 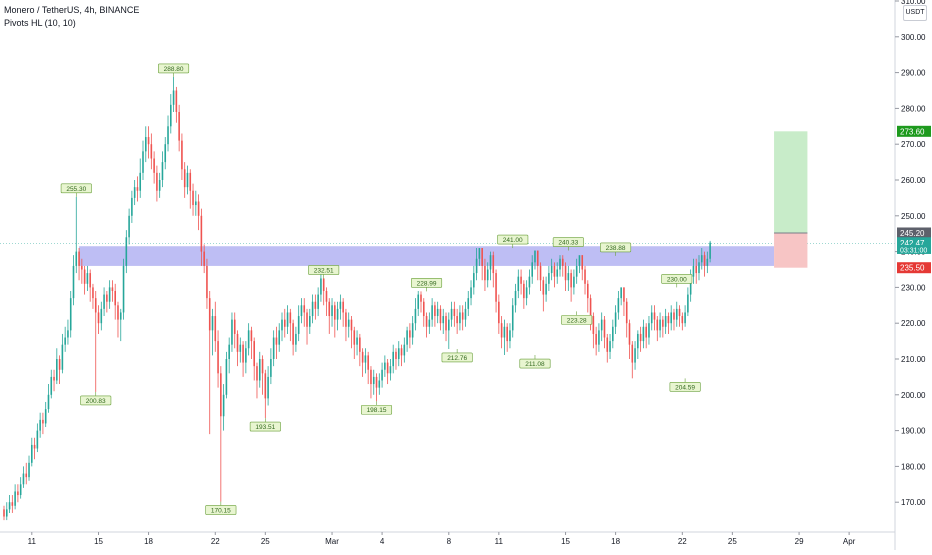 What do you see at coordinates (799, 541) in the screenshot?
I see `time-tick-label: 29` at bounding box center [799, 541].